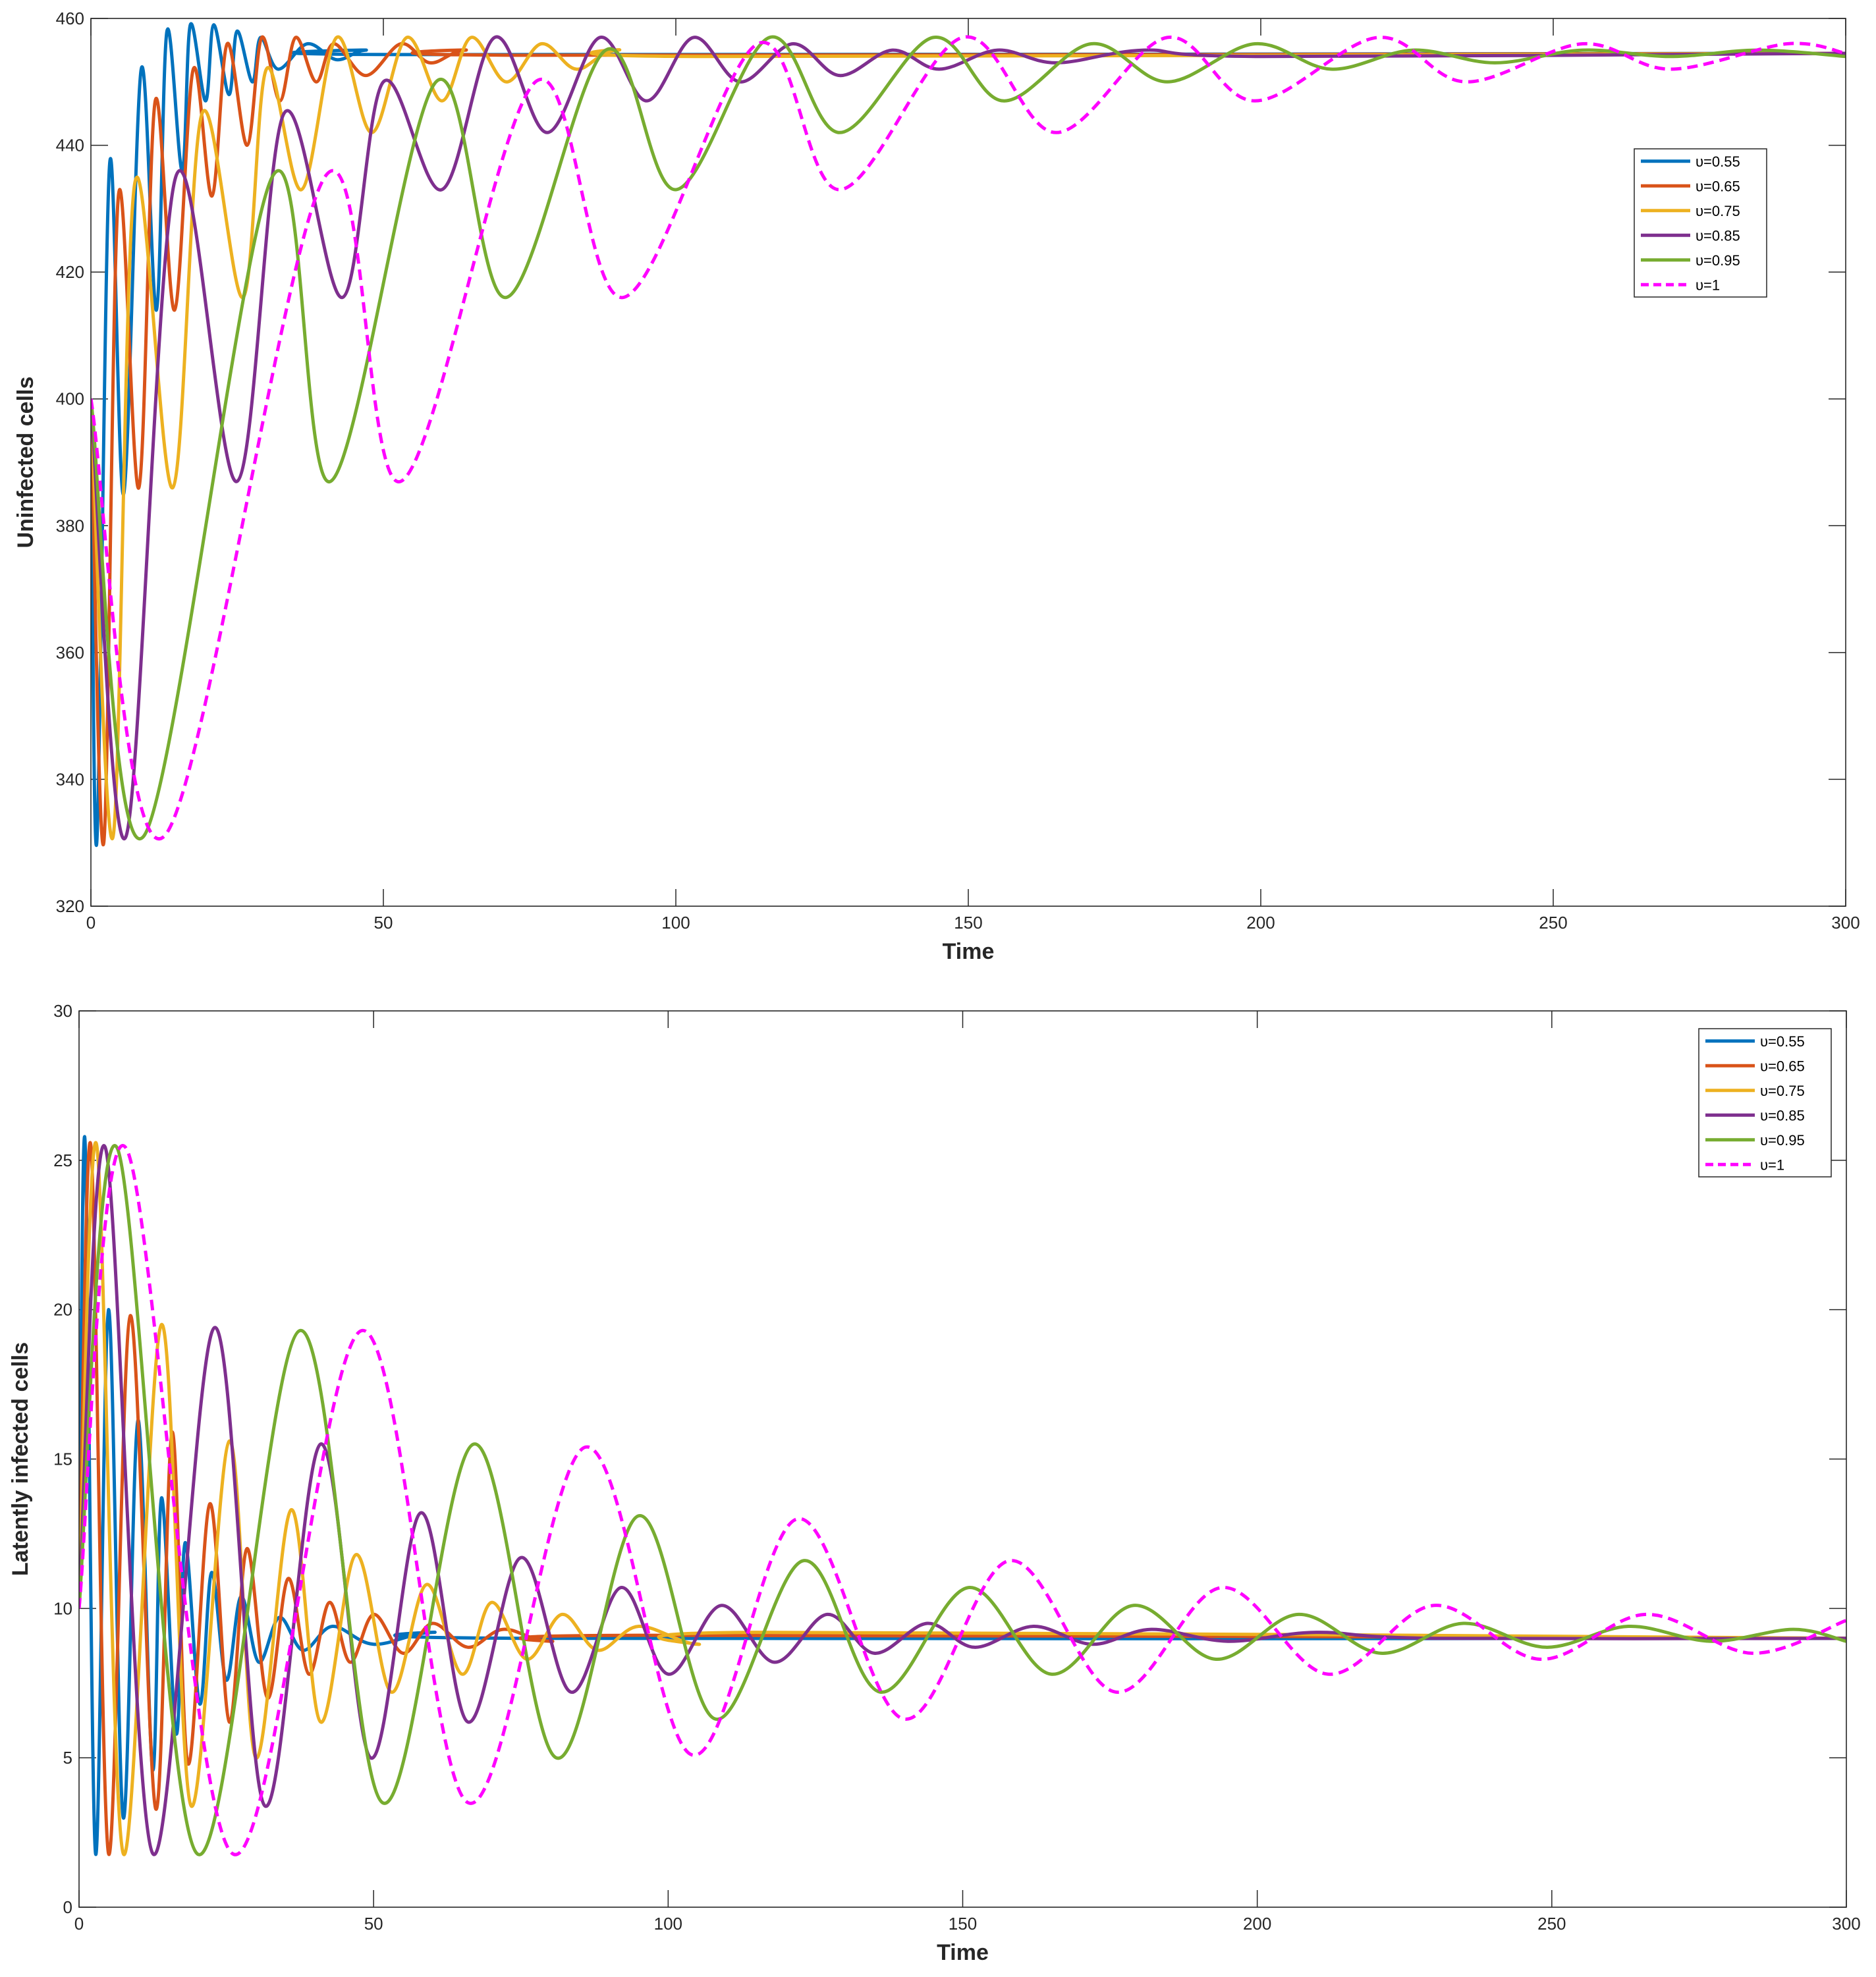  Describe the element at coordinates (70, 18) in the screenshot. I see `y-tick-label: 460` at that location.